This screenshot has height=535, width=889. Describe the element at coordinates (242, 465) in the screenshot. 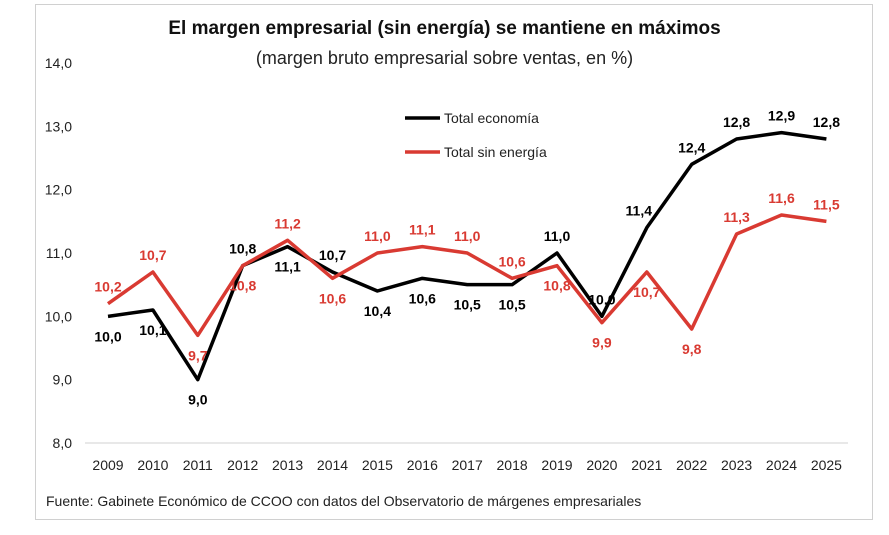

I see `x-tick-label: 2012` at that location.